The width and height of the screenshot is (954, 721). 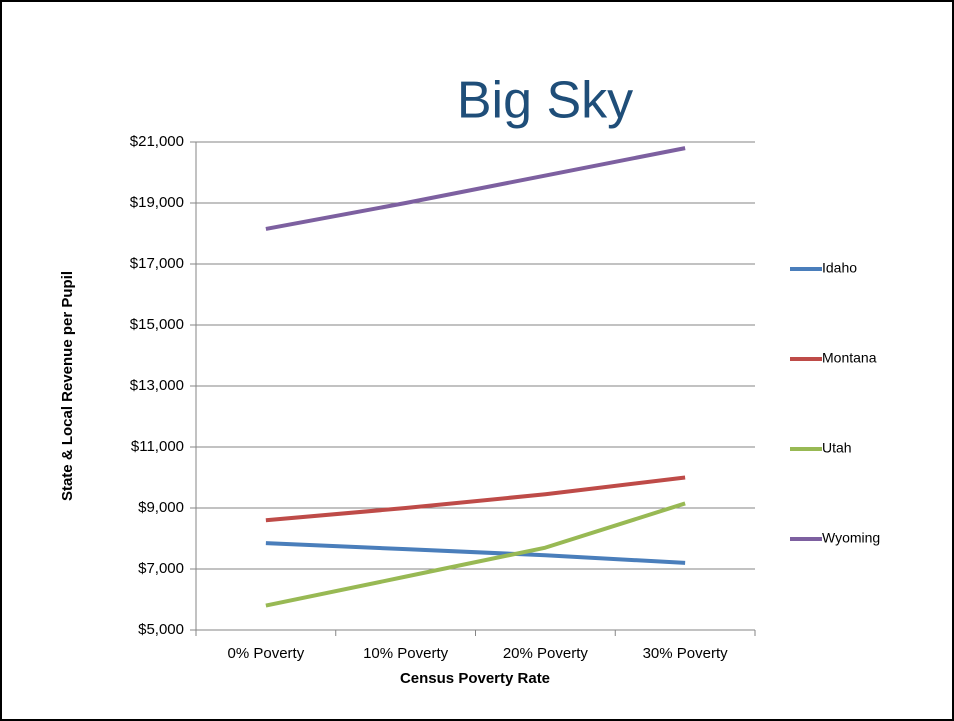 I want to click on chart-title: Big Sky, so click(x=545, y=101).